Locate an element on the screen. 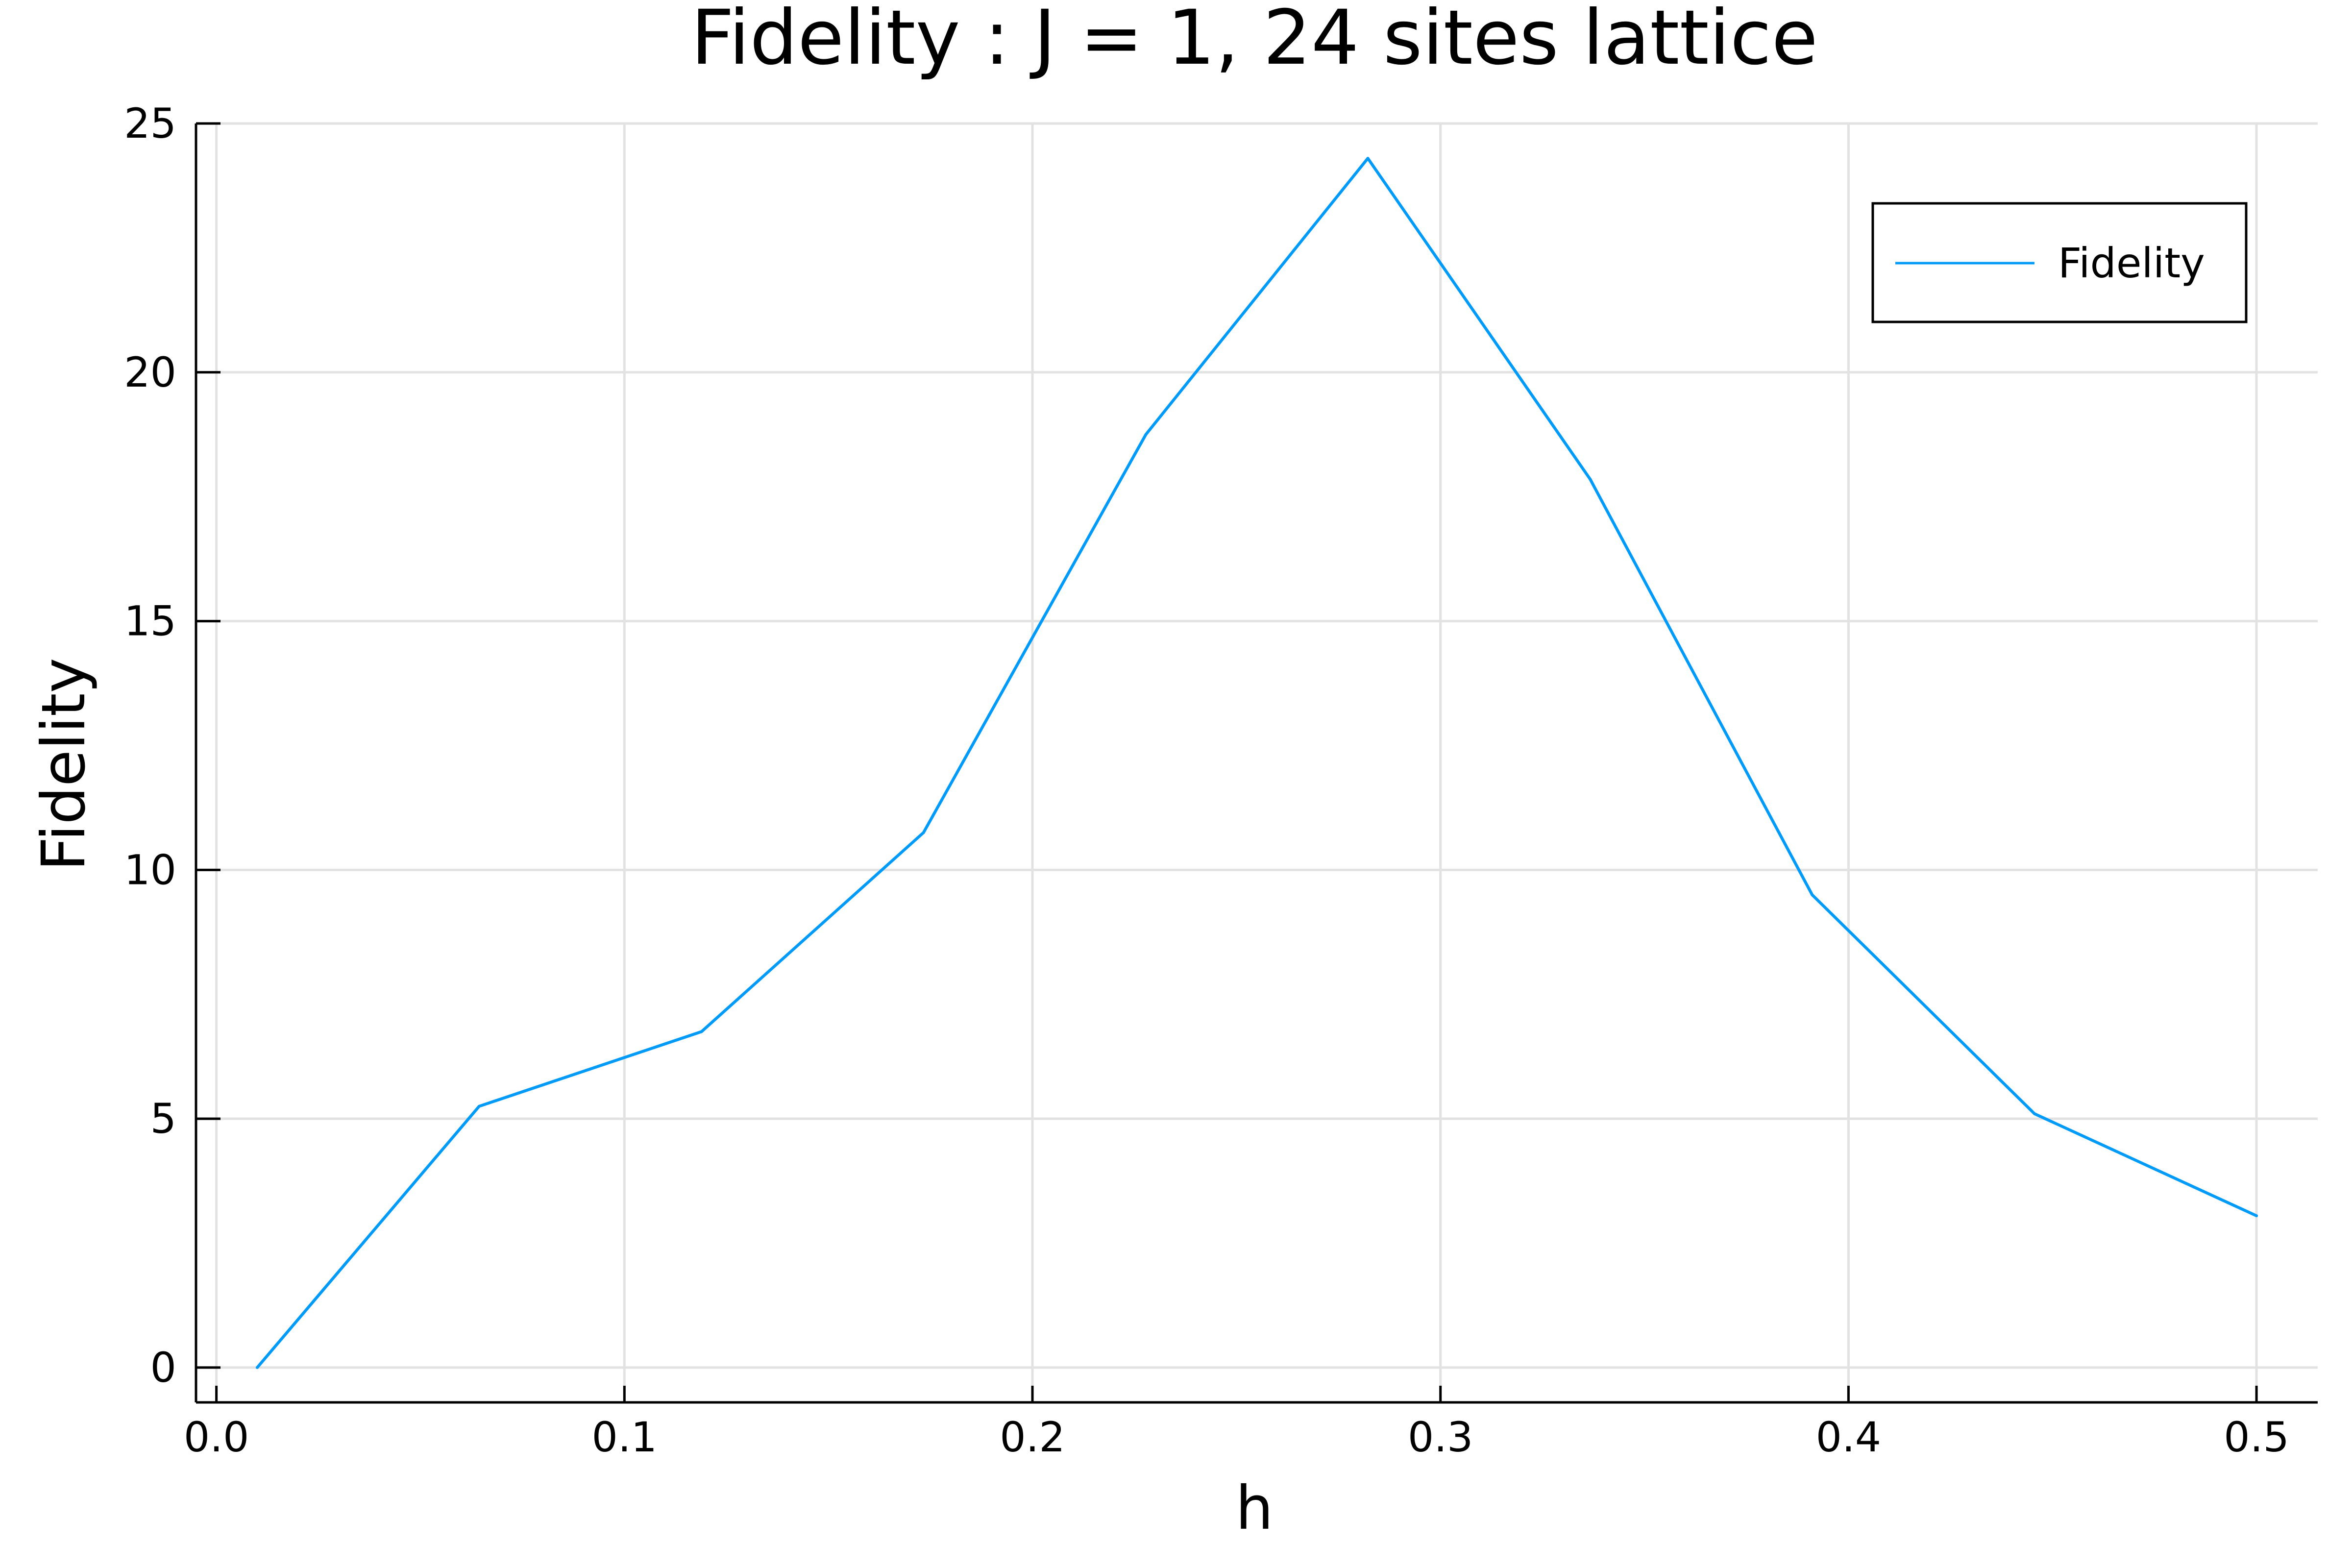 The image size is (2352, 1568). x-axis-label: h is located at coordinates (1254, 1508).